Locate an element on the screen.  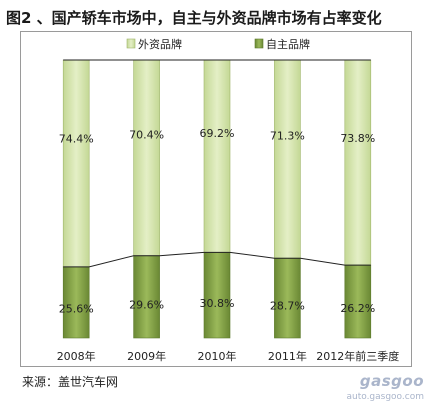
data-label-foreign-0: 74.4% is located at coordinates (76, 139).